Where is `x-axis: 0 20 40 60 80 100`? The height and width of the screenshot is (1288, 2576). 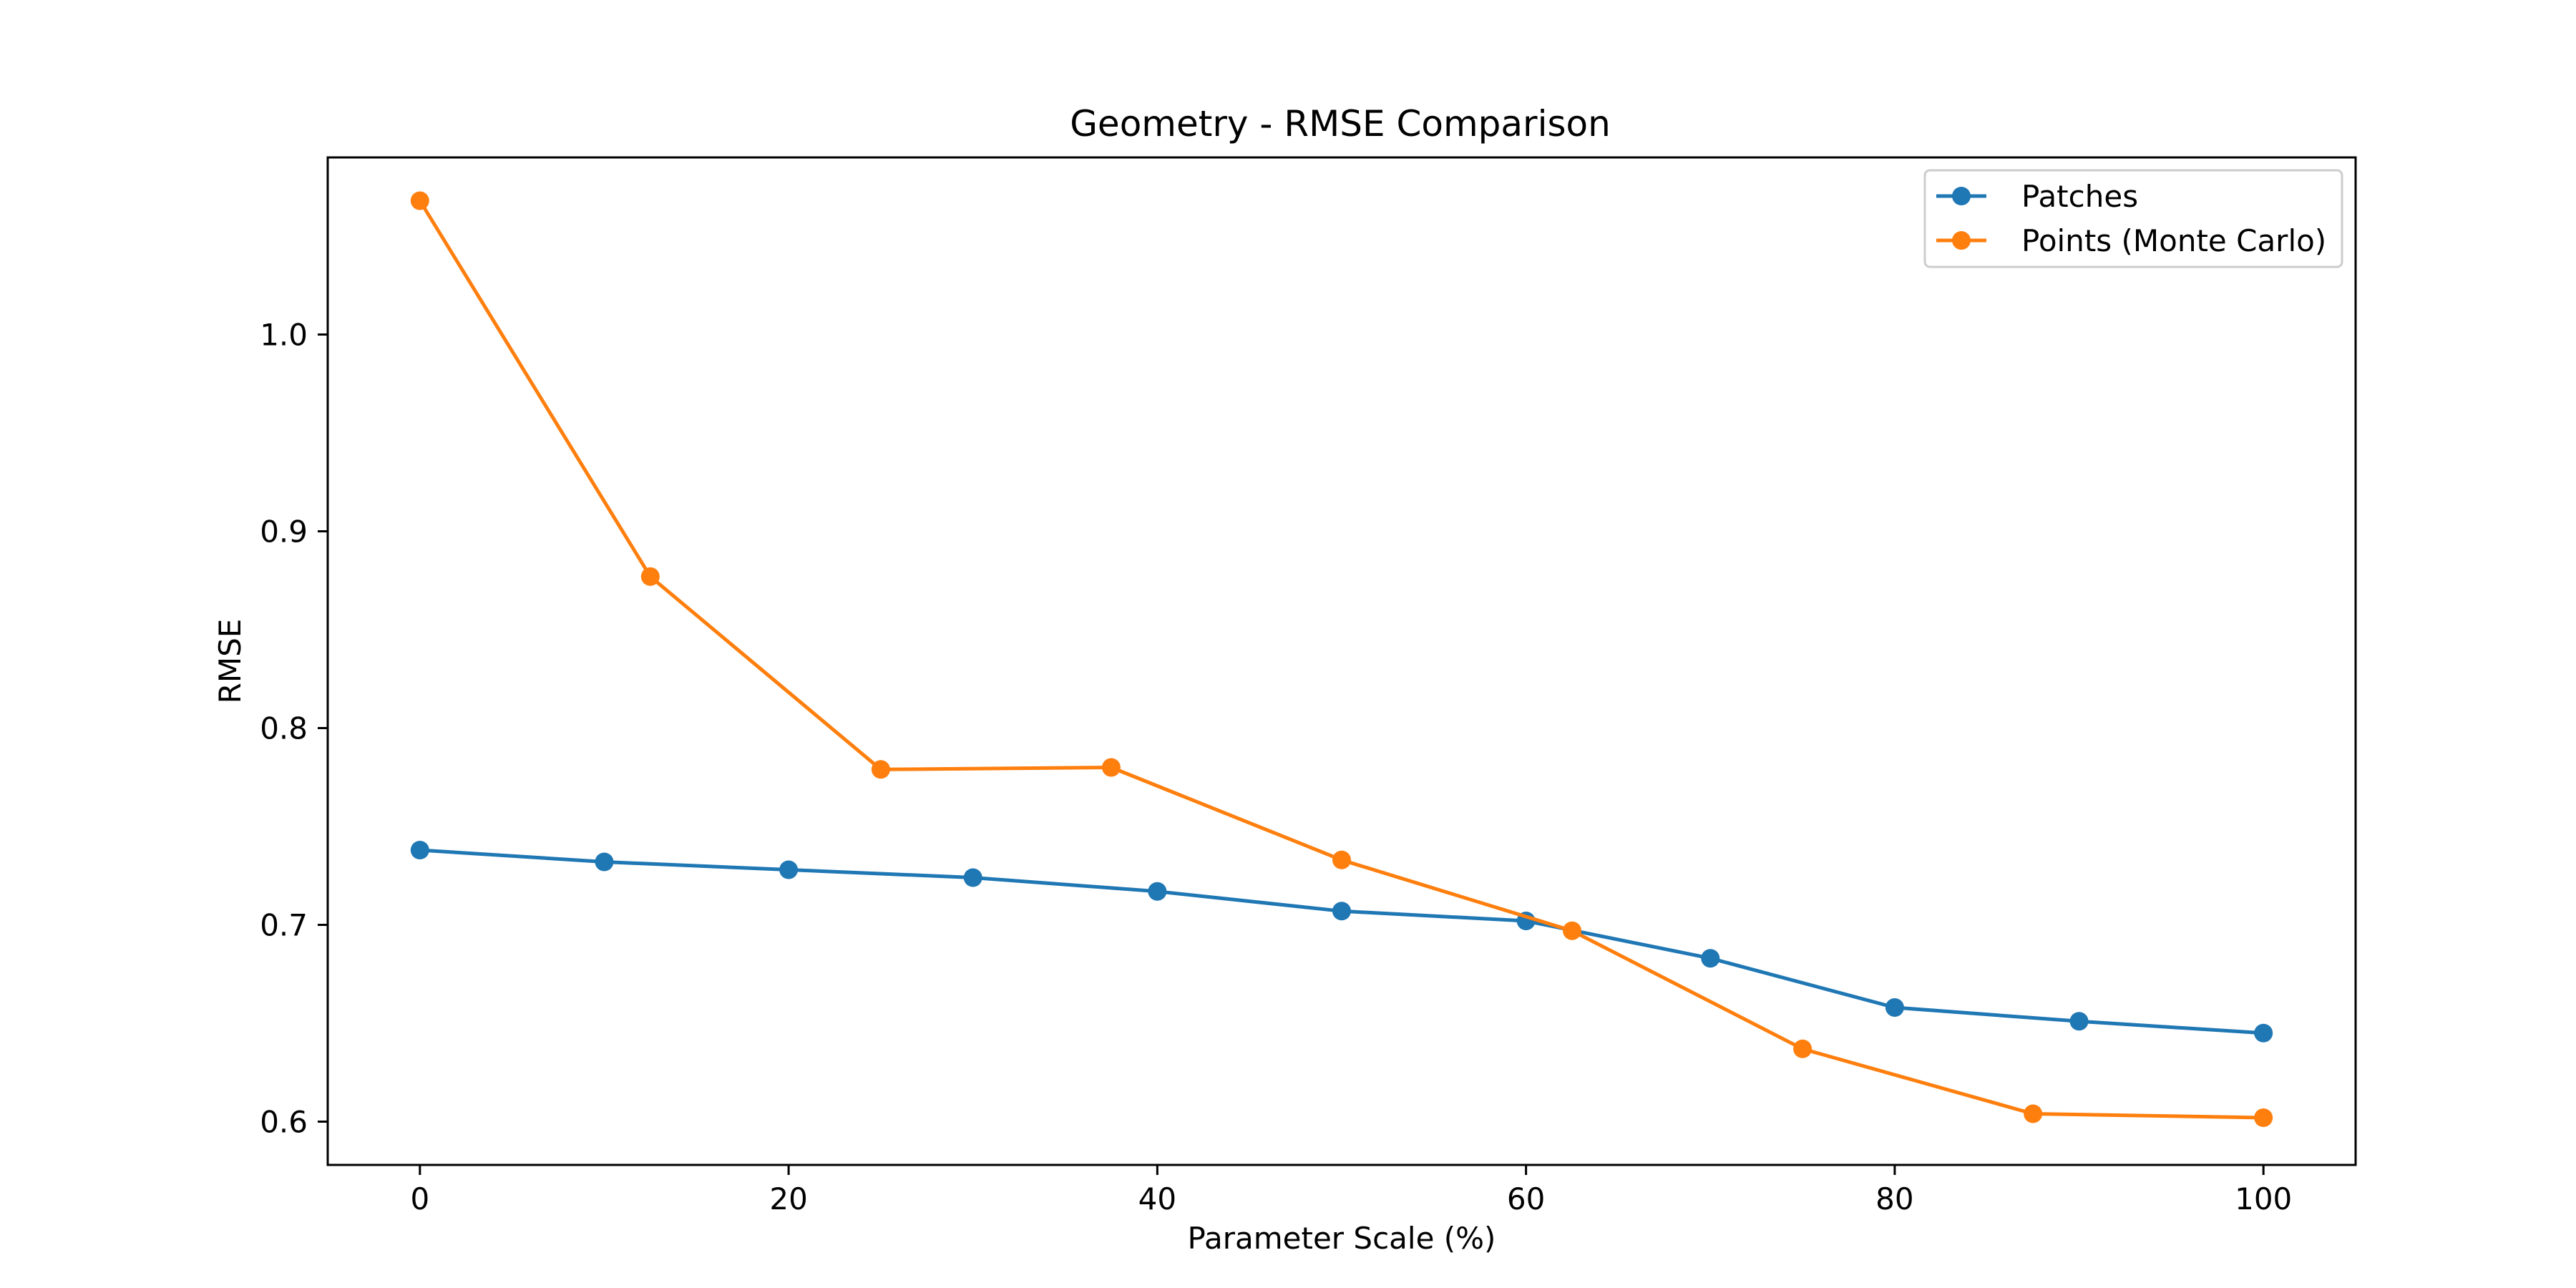
x-axis: 0 20 40 60 80 100 is located at coordinates (1351, 1190).